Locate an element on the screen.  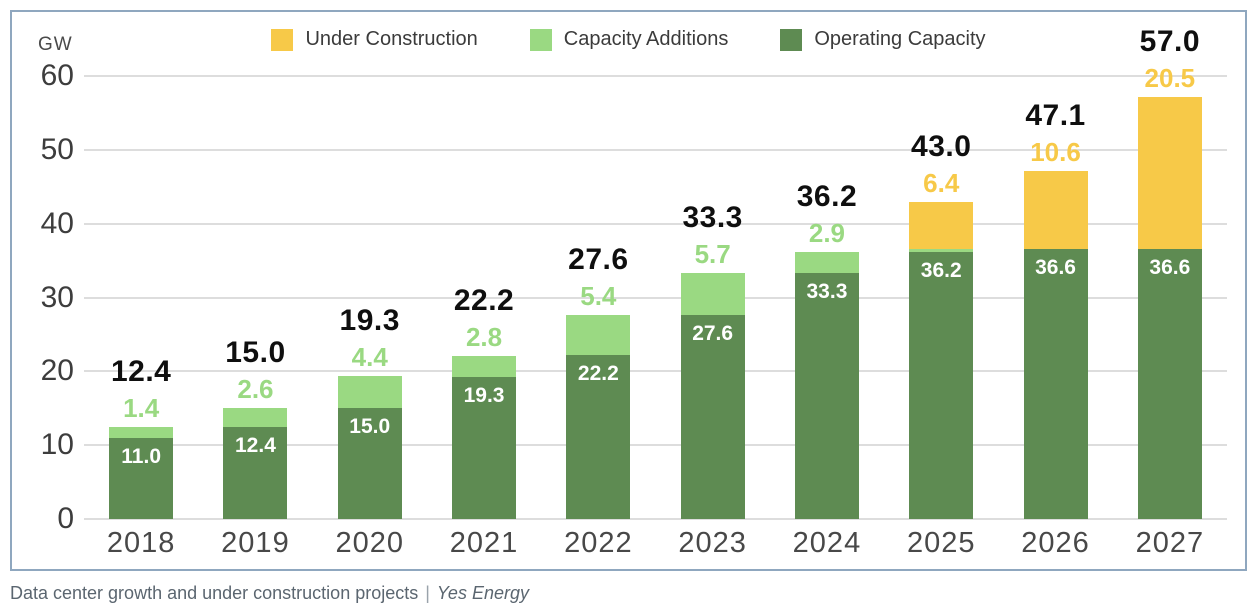
accent-value-label: 4.4 is located at coordinates (369, 356).